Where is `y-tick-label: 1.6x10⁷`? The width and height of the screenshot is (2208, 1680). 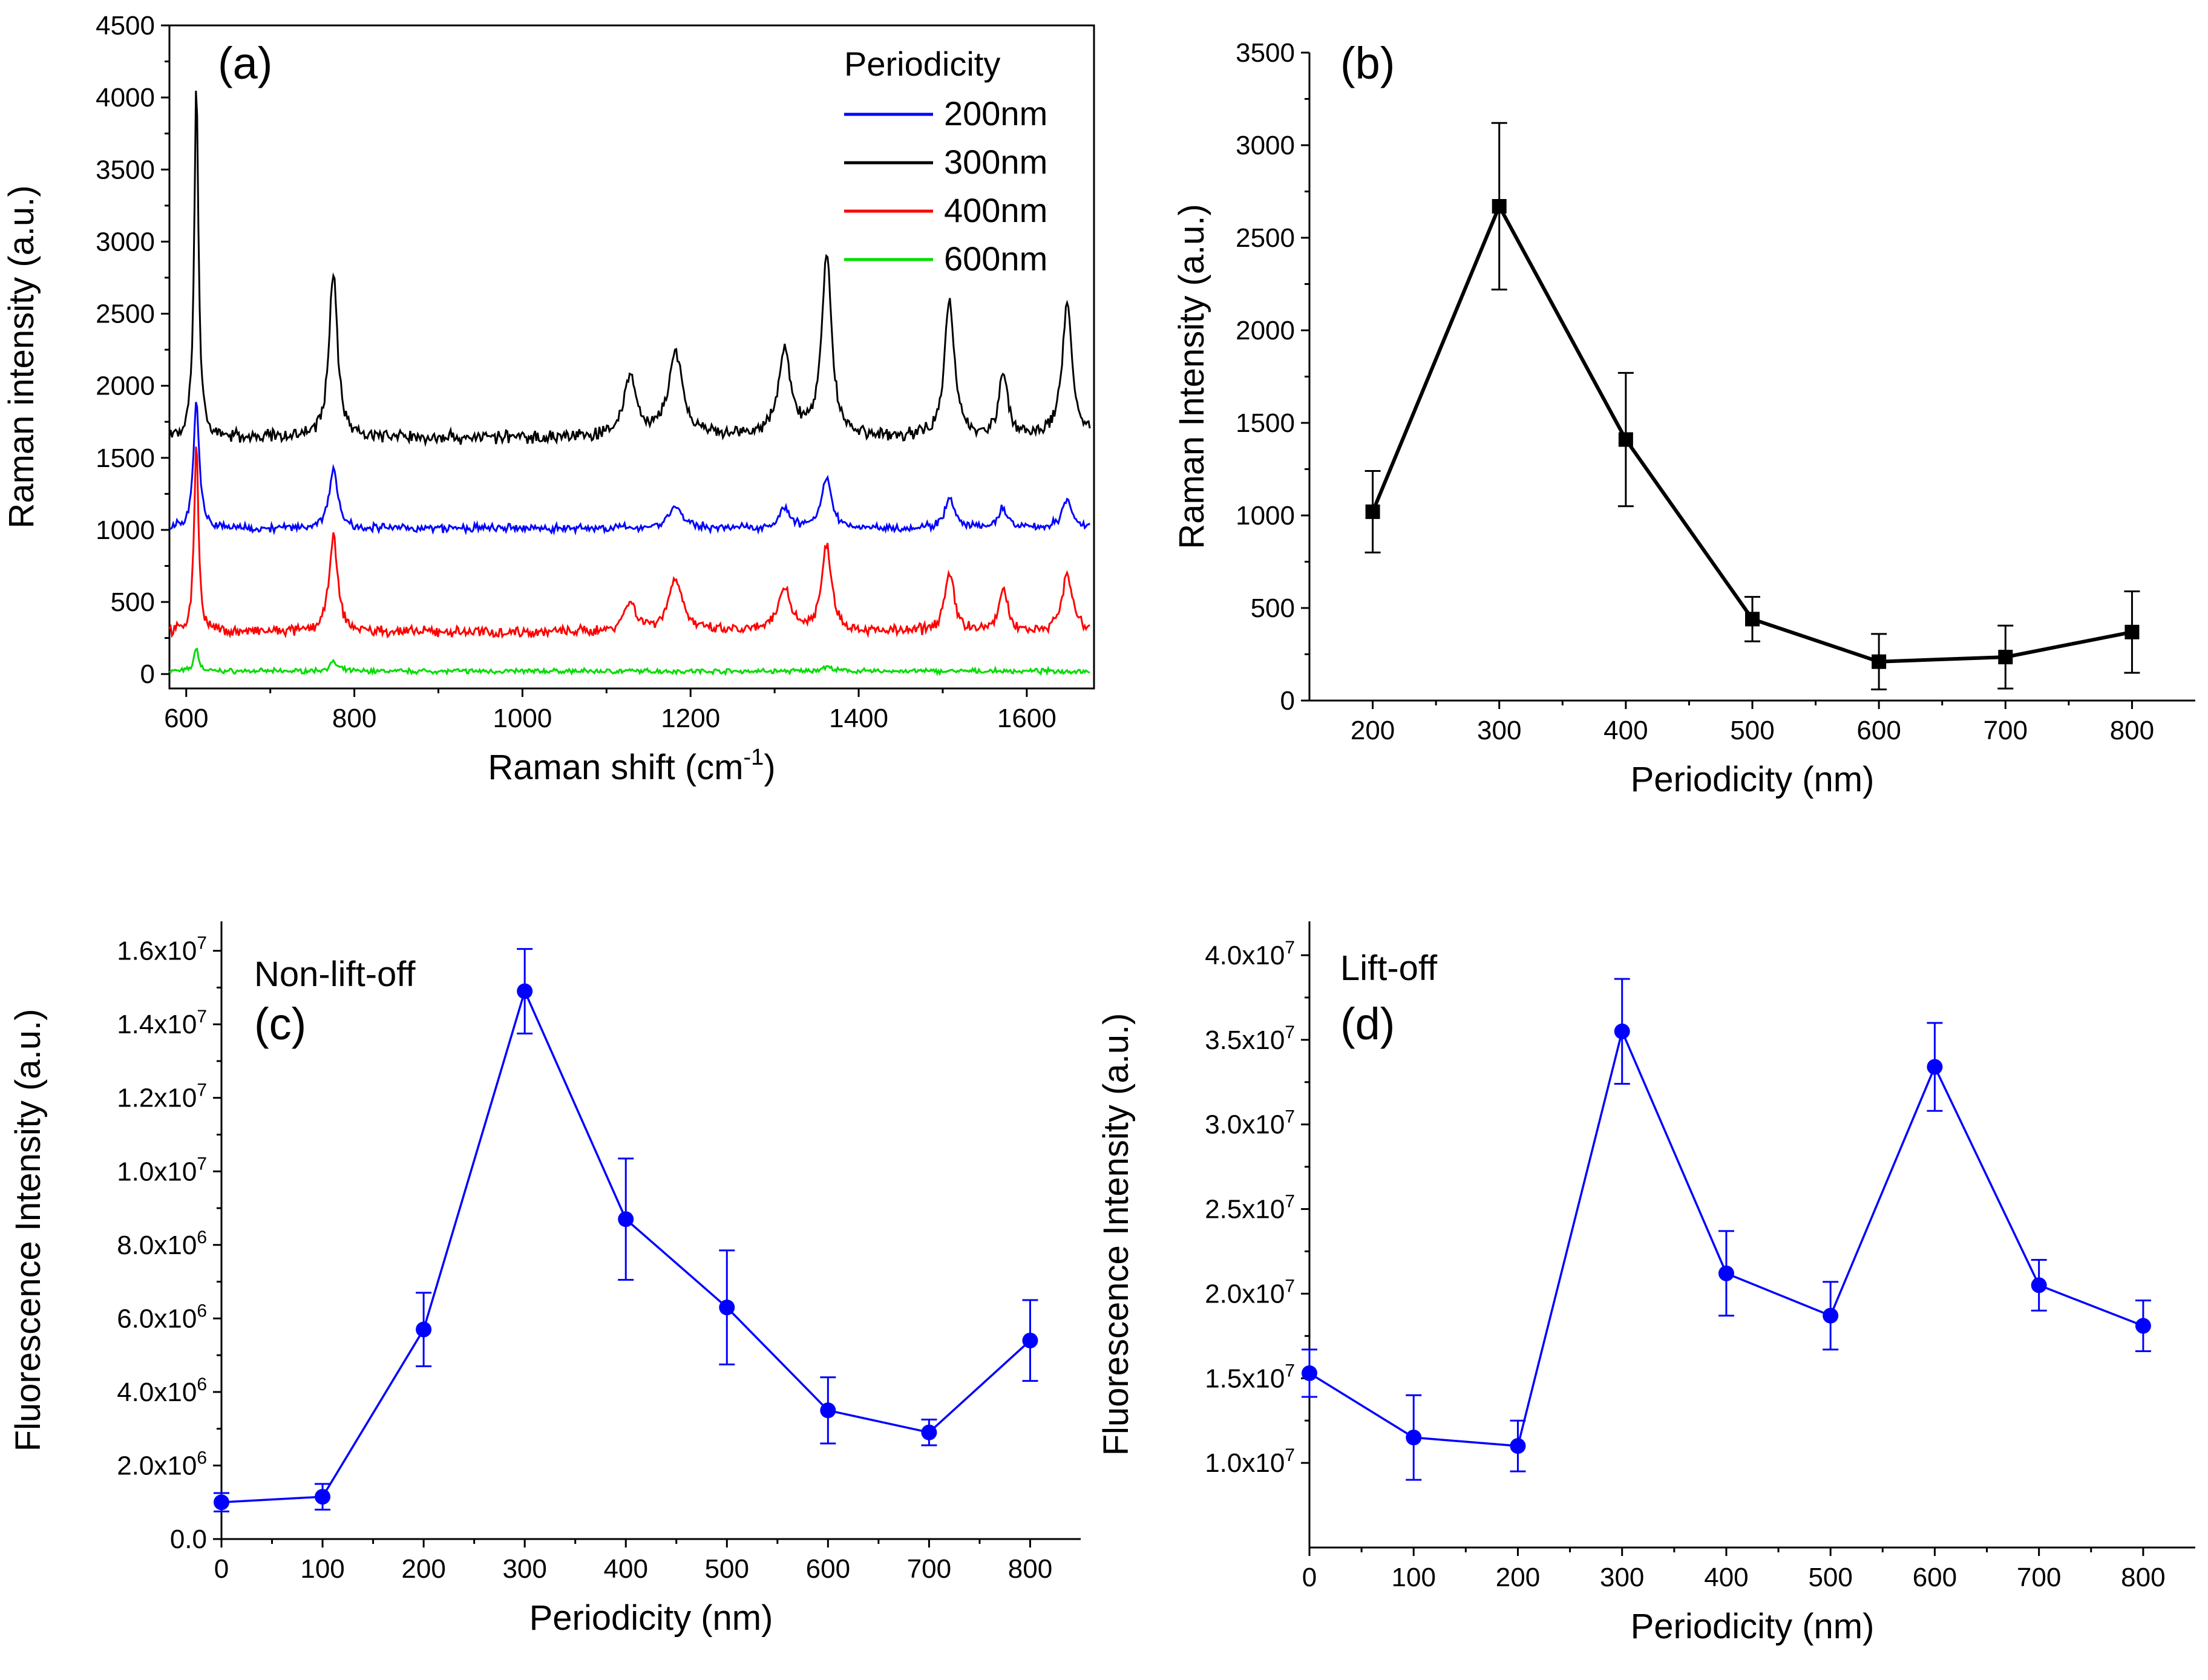
y-tick-label: 1.6x10⁷ is located at coordinates (162, 949).